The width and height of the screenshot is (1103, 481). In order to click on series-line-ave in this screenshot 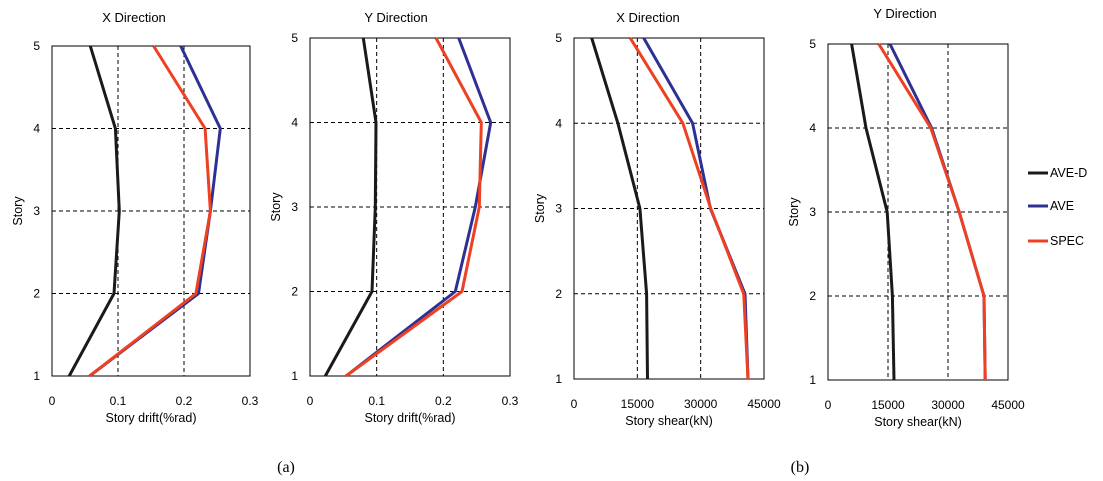, I will do `click(419, 207)`.